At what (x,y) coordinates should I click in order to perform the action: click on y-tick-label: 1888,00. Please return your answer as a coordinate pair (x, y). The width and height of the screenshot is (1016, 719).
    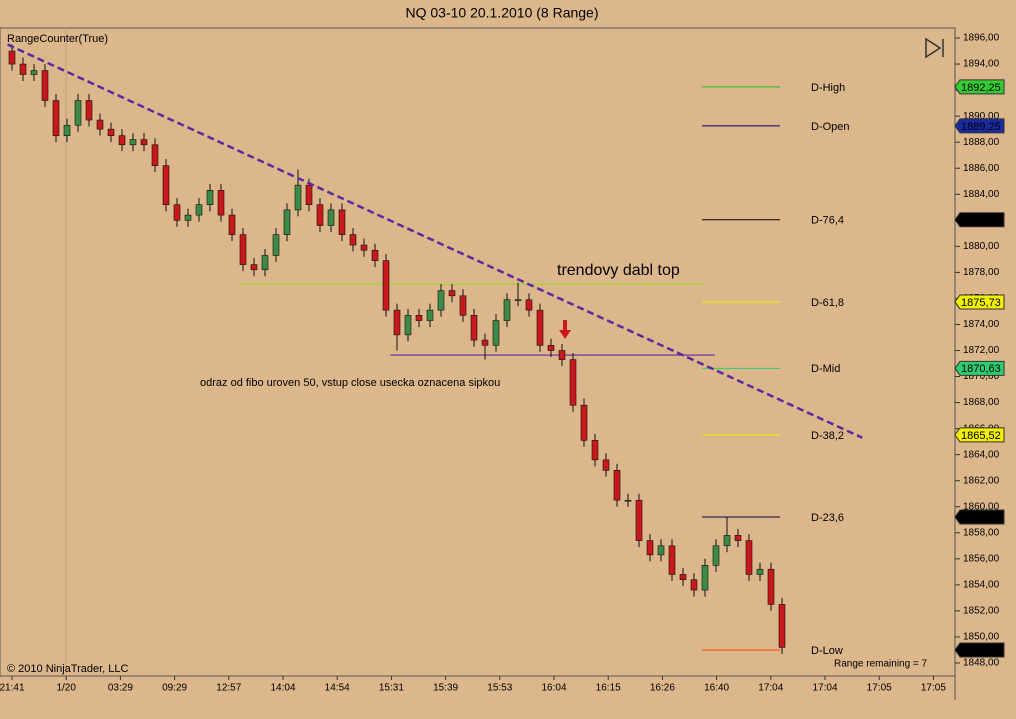
    Looking at the image, I should click on (981, 142).